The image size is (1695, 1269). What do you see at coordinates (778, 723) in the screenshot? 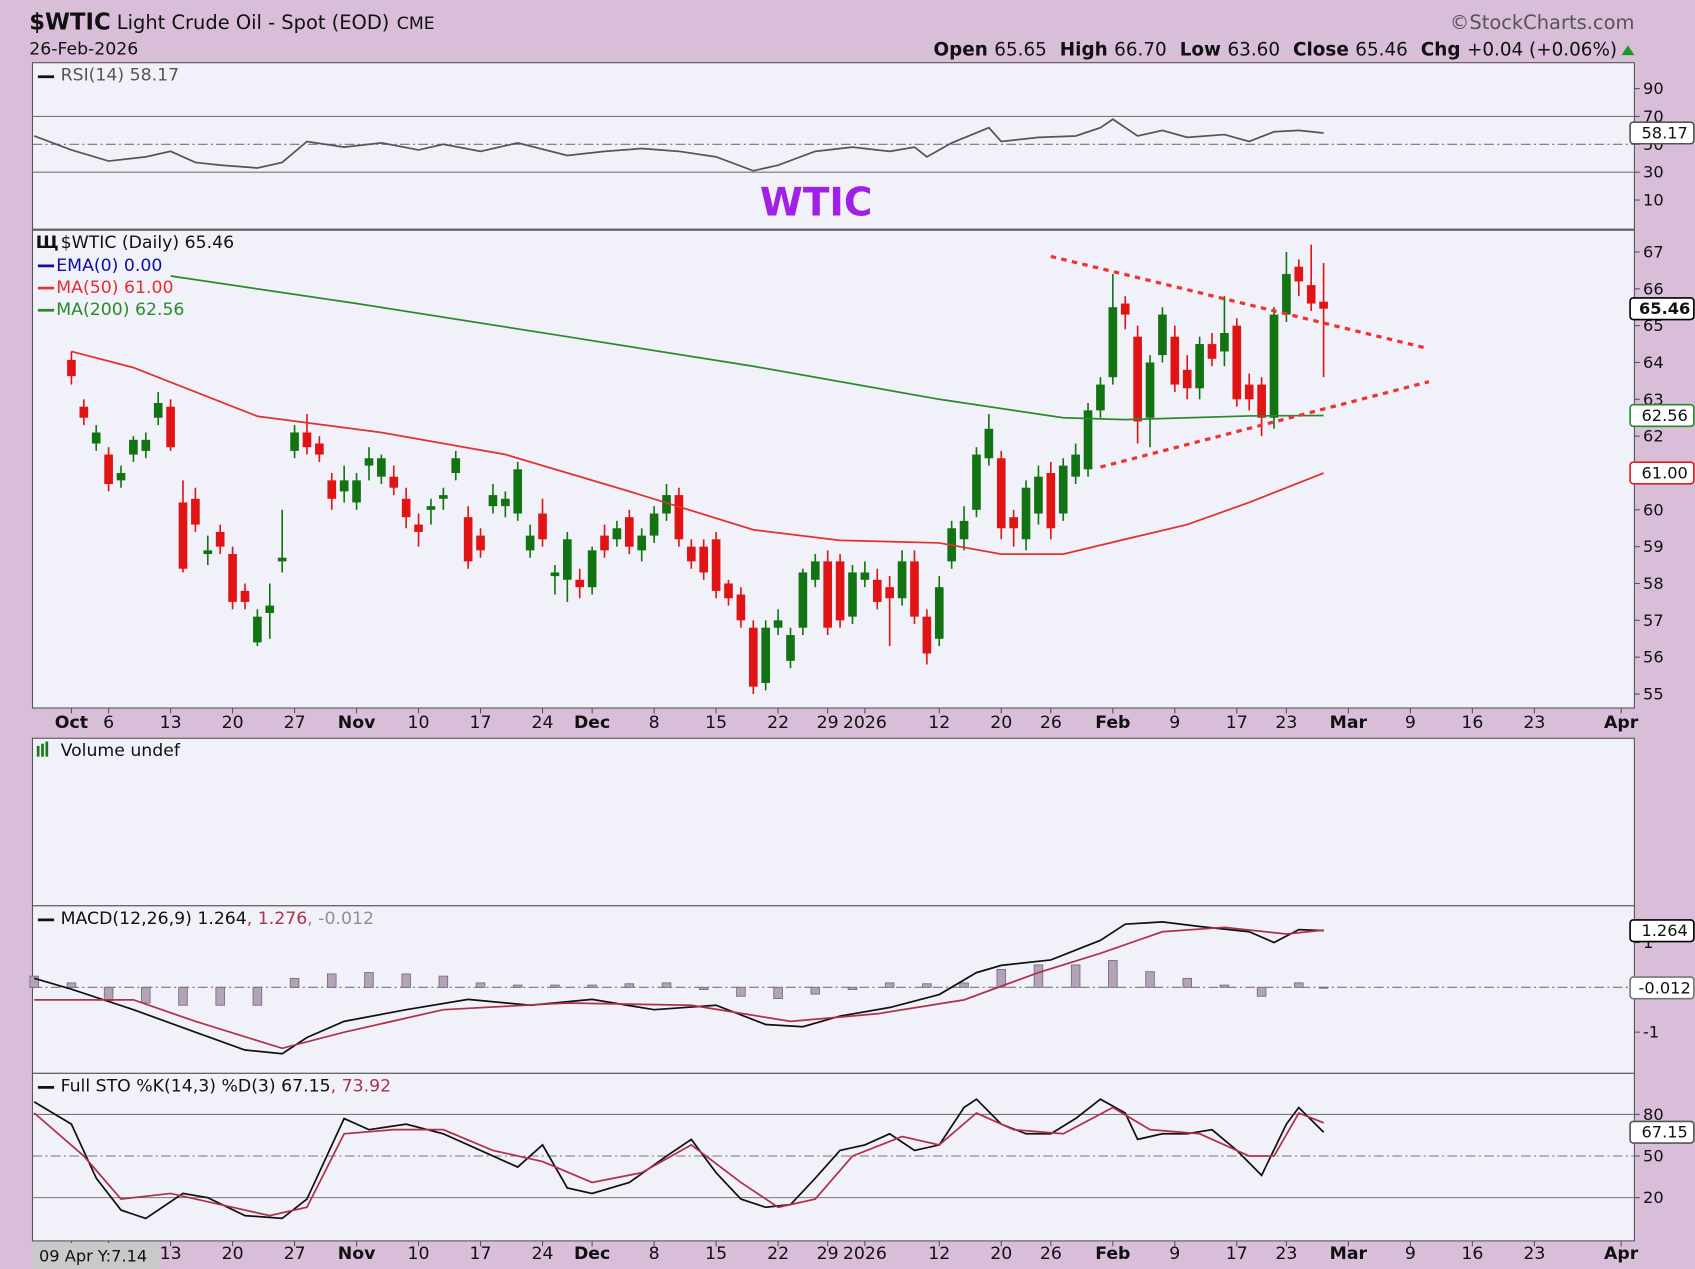
I see `x-tick-label: 22` at bounding box center [778, 723].